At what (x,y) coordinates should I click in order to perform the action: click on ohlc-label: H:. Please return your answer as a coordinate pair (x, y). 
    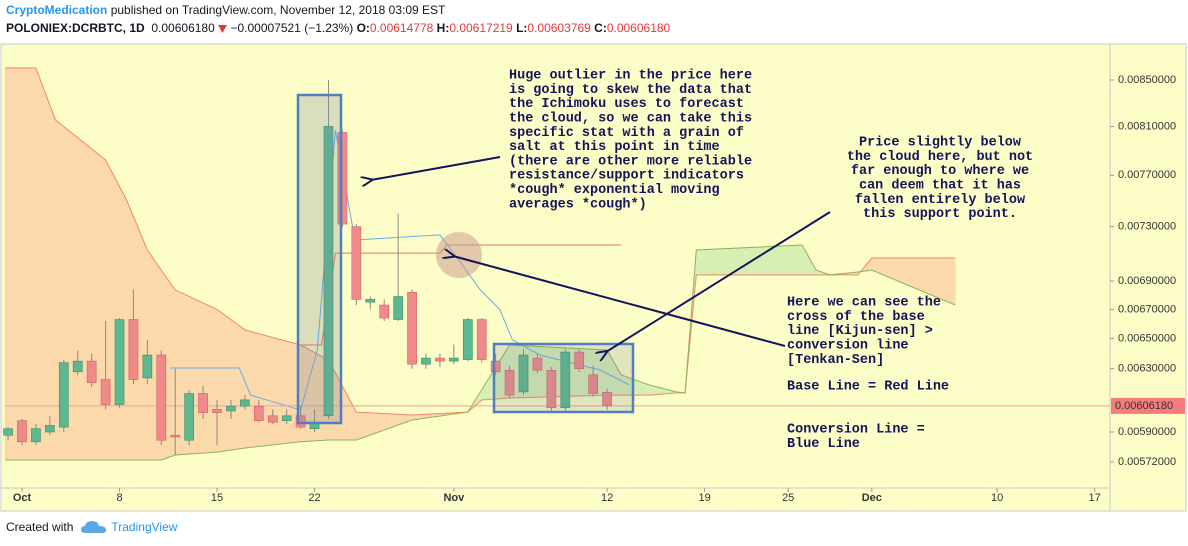
    Looking at the image, I should click on (443, 28).